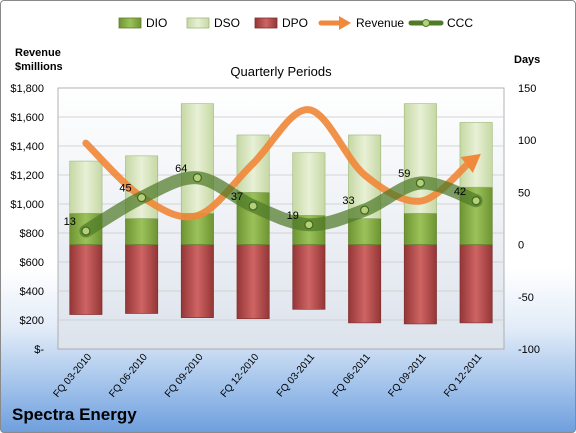  What do you see at coordinates (426, 23) in the screenshot?
I see `legend-swatch-ccc` at bounding box center [426, 23].